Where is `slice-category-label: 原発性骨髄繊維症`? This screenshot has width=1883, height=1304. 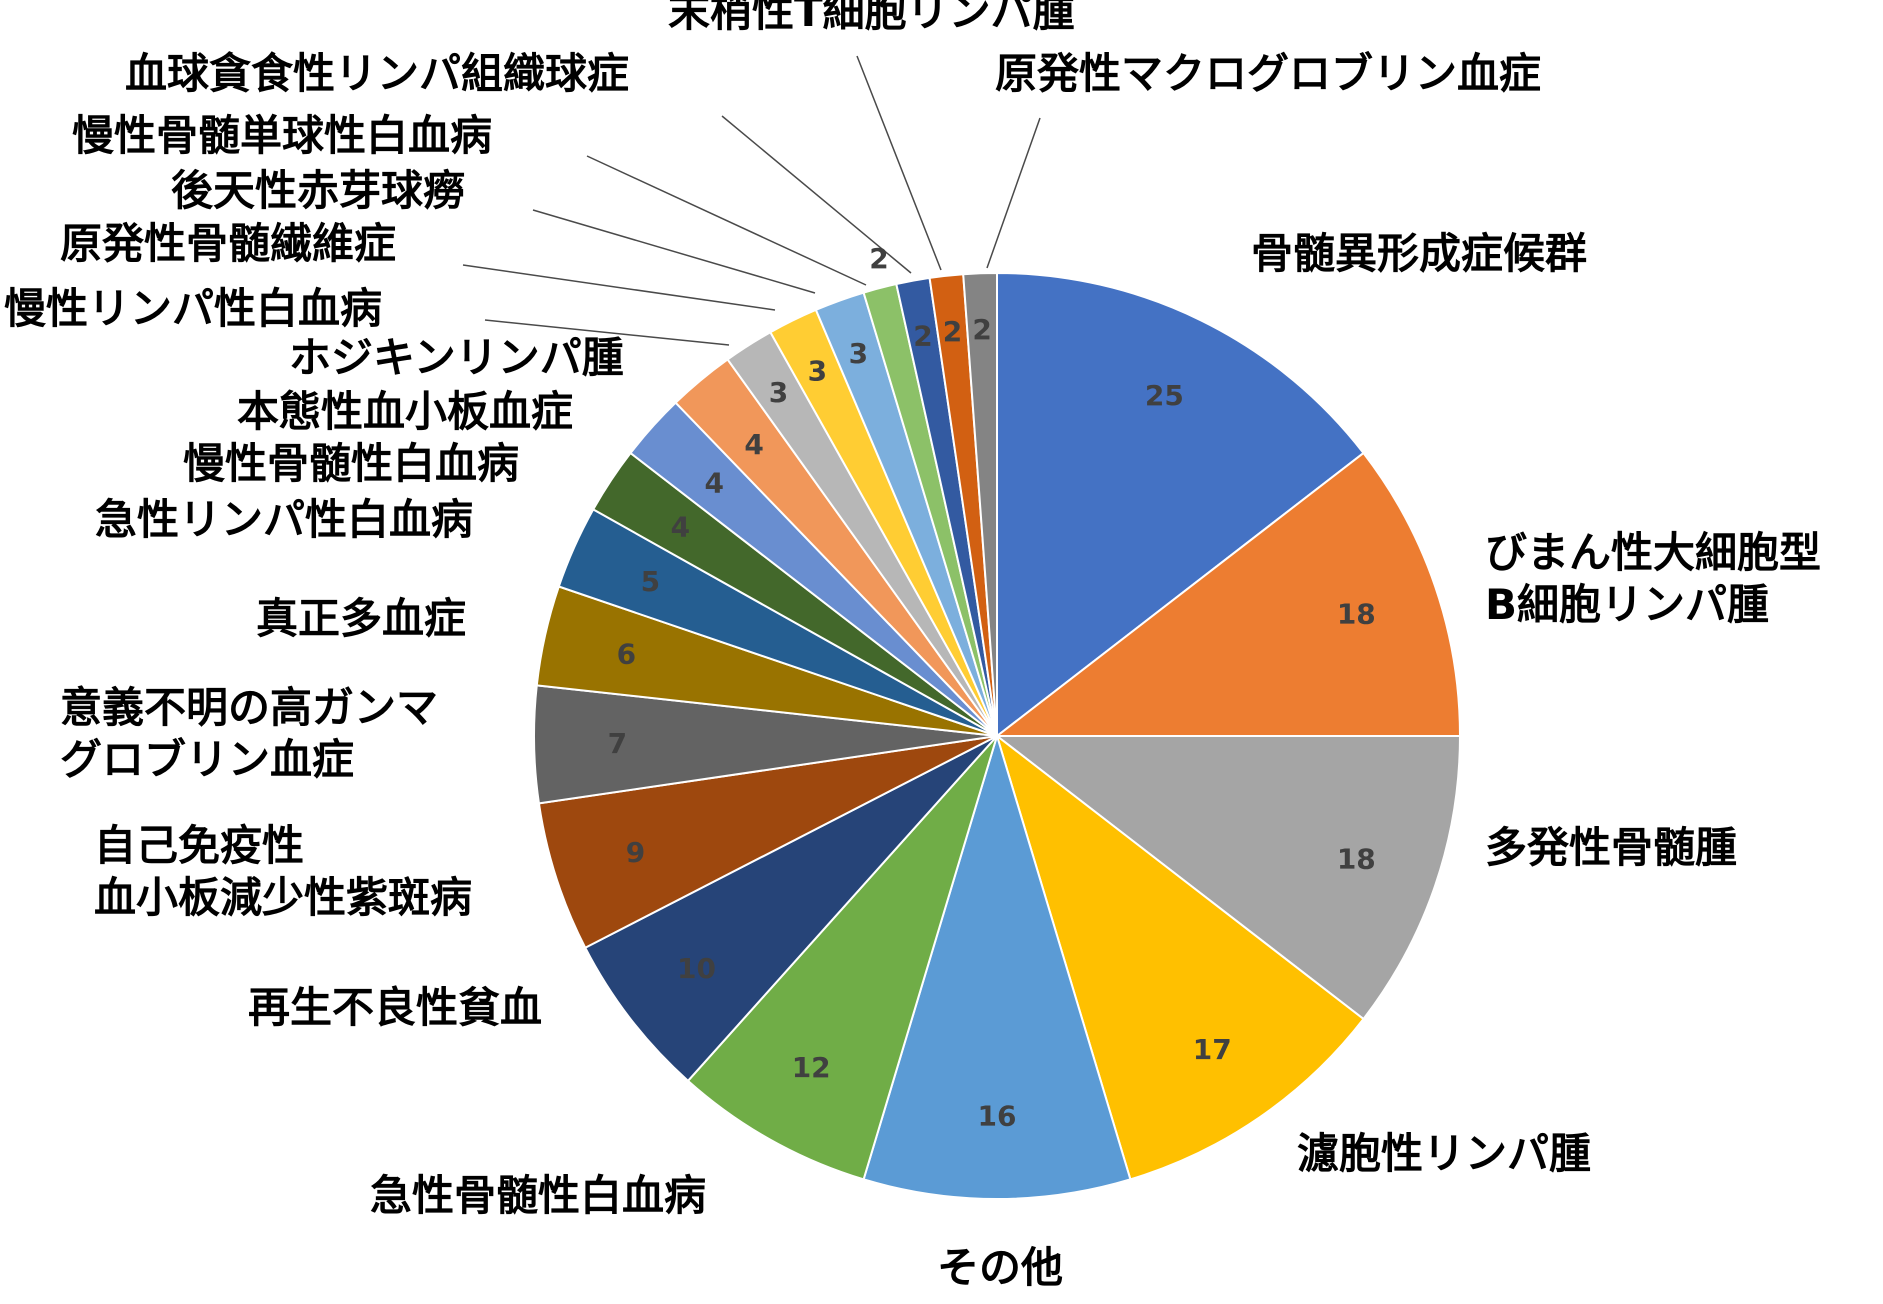 slice-category-label: 原発性骨髄繊維症 is located at coordinates (228, 243).